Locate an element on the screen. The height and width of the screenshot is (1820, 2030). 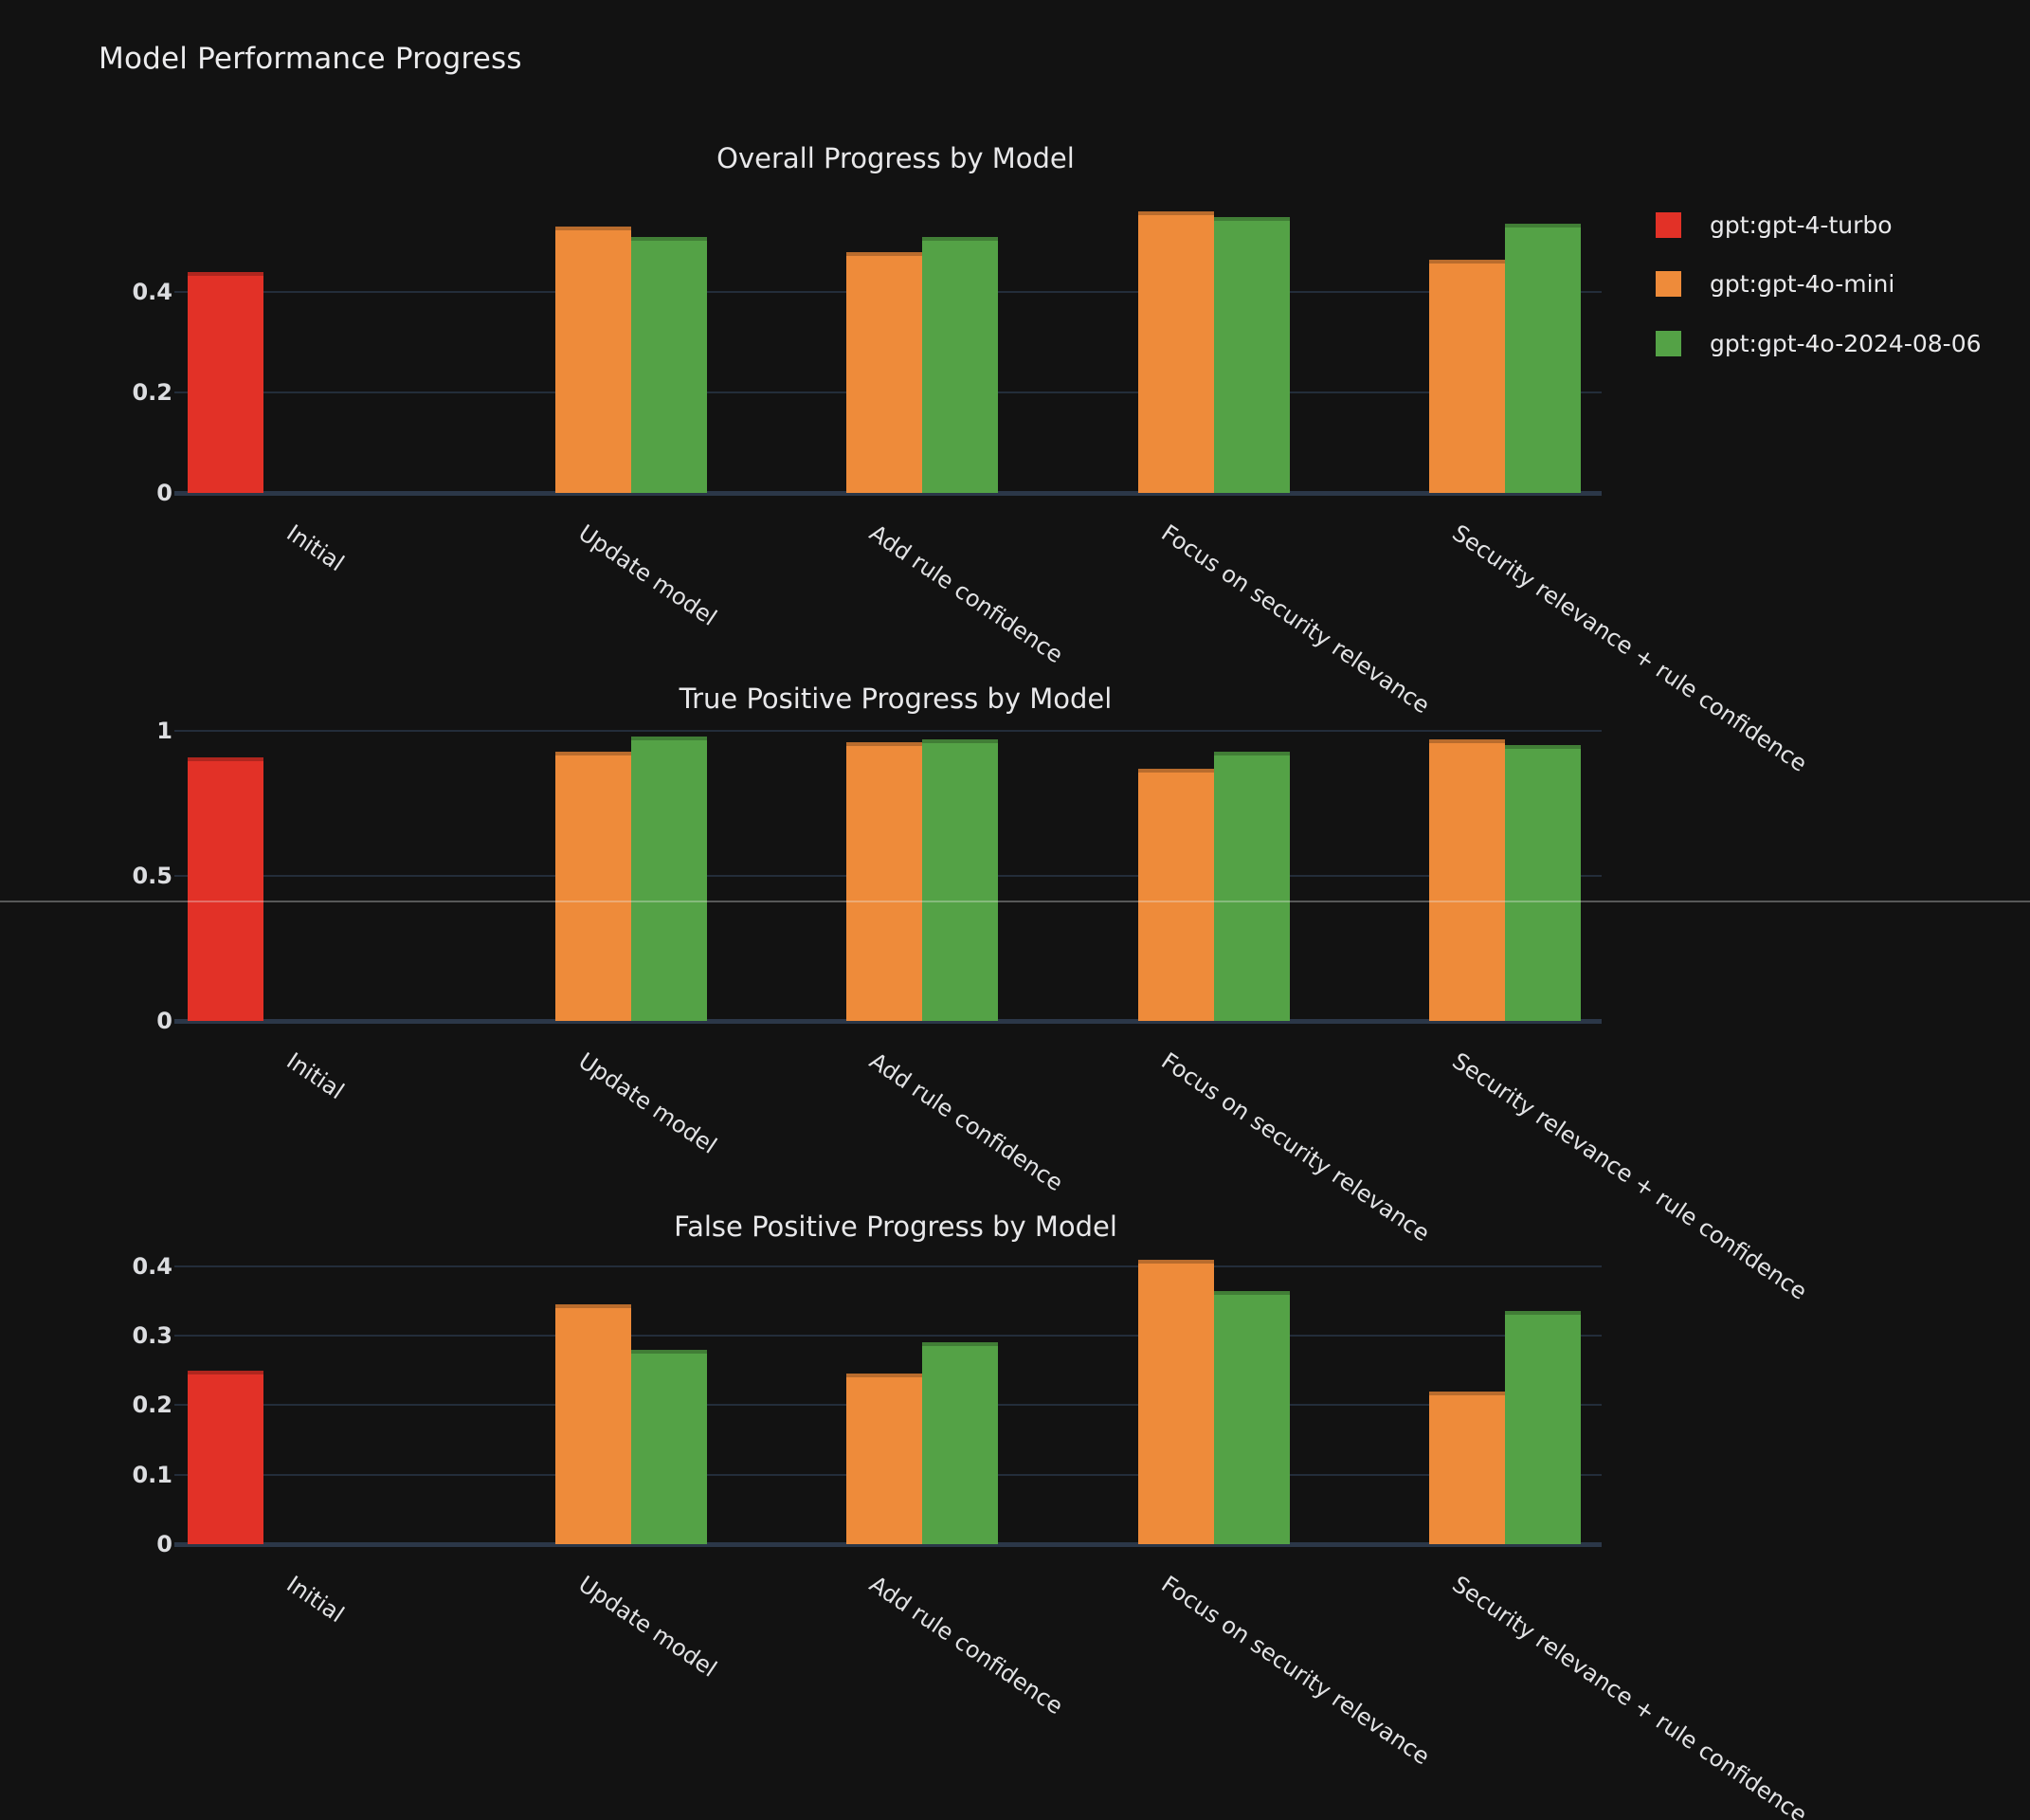
x-category-label: Focus on security relevance is located at coordinates (1295, 1671).